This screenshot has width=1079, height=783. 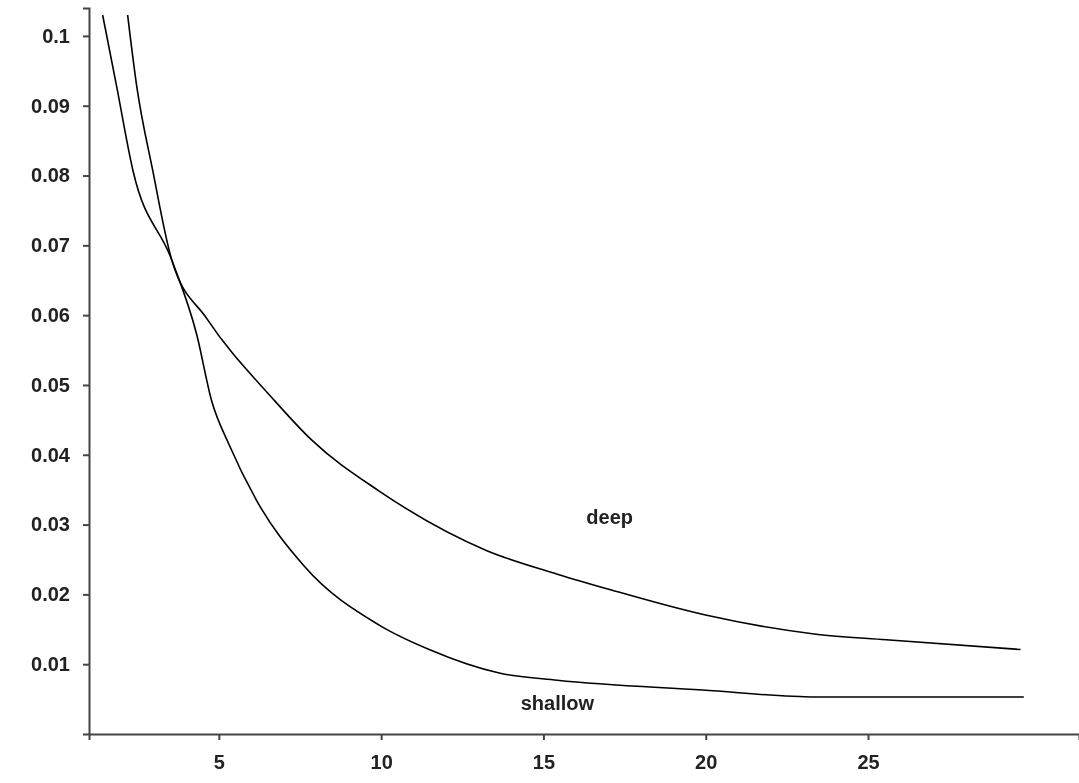 What do you see at coordinates (609, 517) in the screenshot?
I see `text: deep` at bounding box center [609, 517].